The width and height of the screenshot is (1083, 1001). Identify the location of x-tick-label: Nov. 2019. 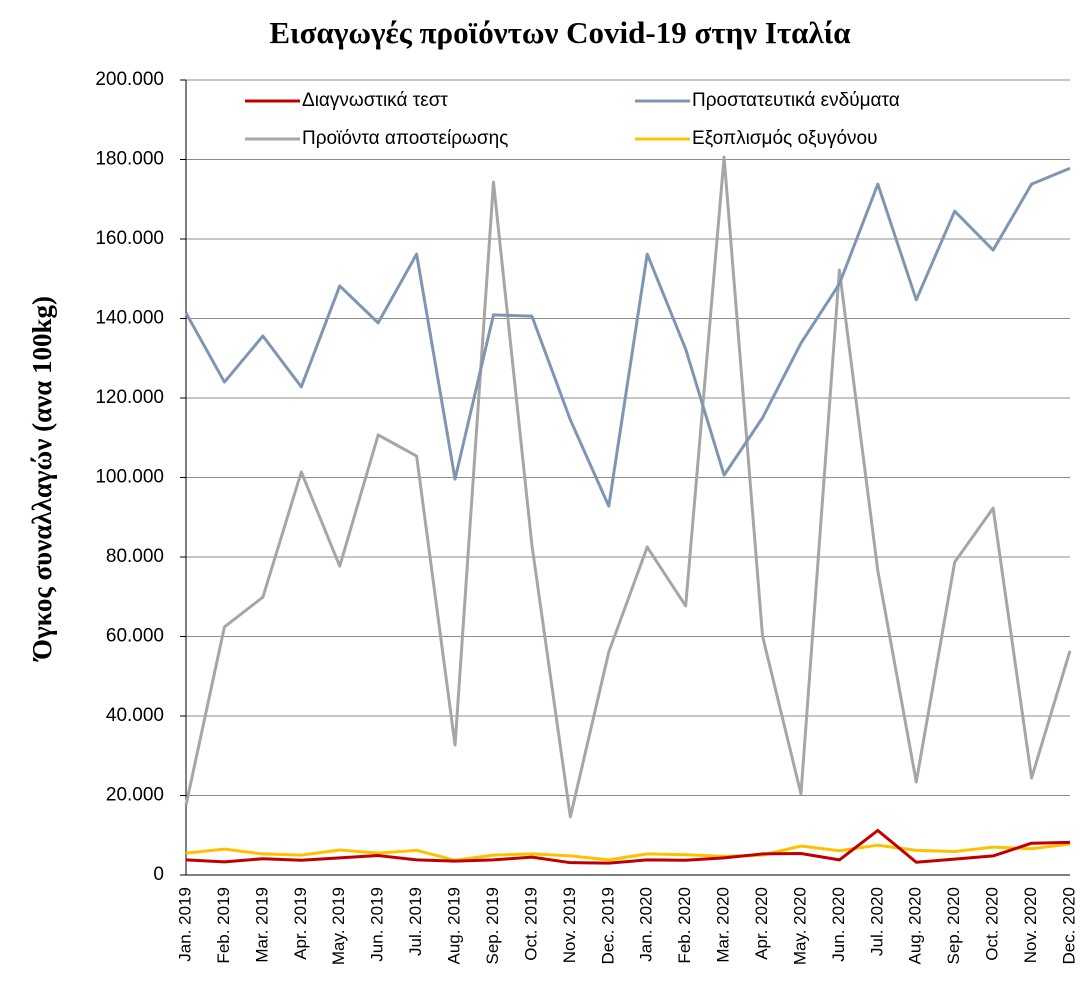
(569, 925).